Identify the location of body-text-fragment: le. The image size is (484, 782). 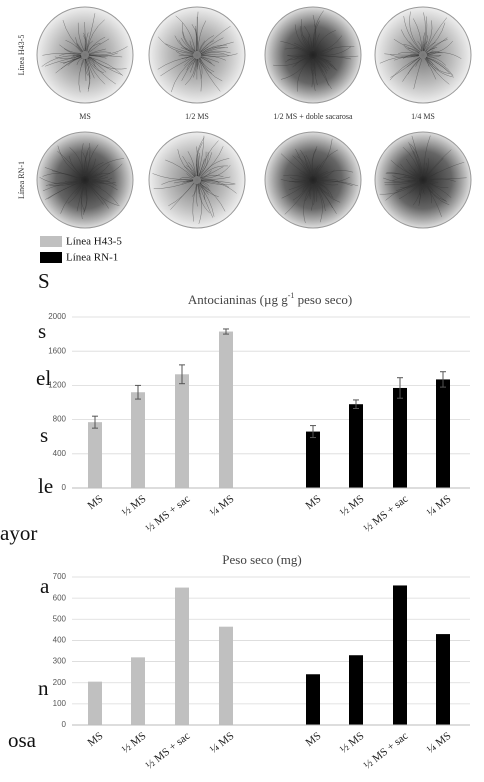
(45, 486).